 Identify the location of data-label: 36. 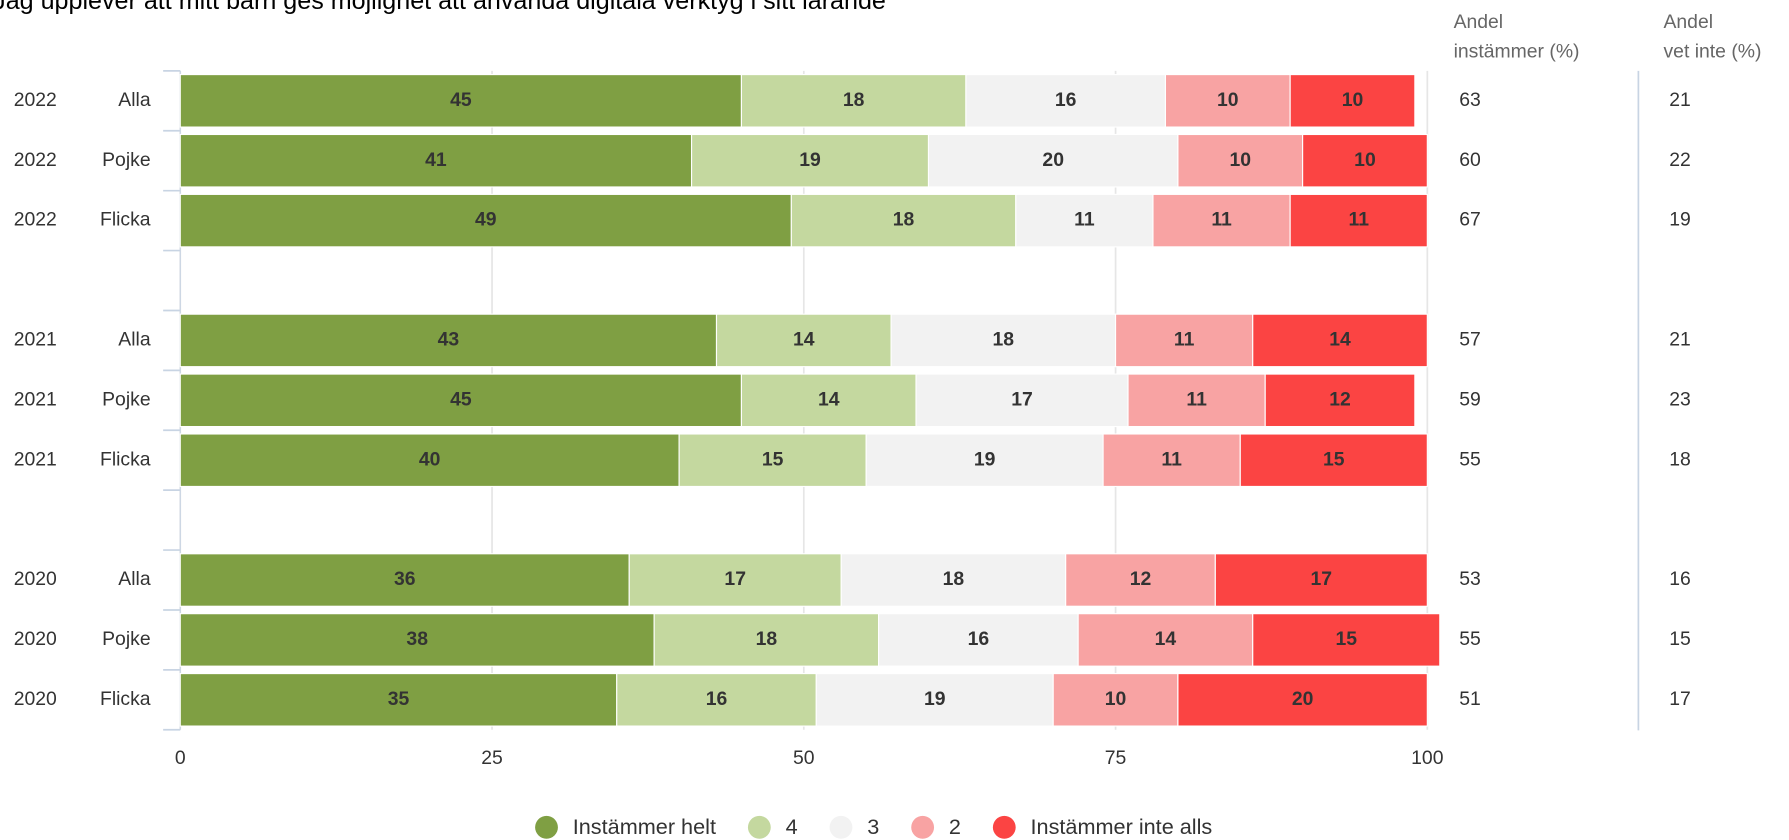
(405, 579).